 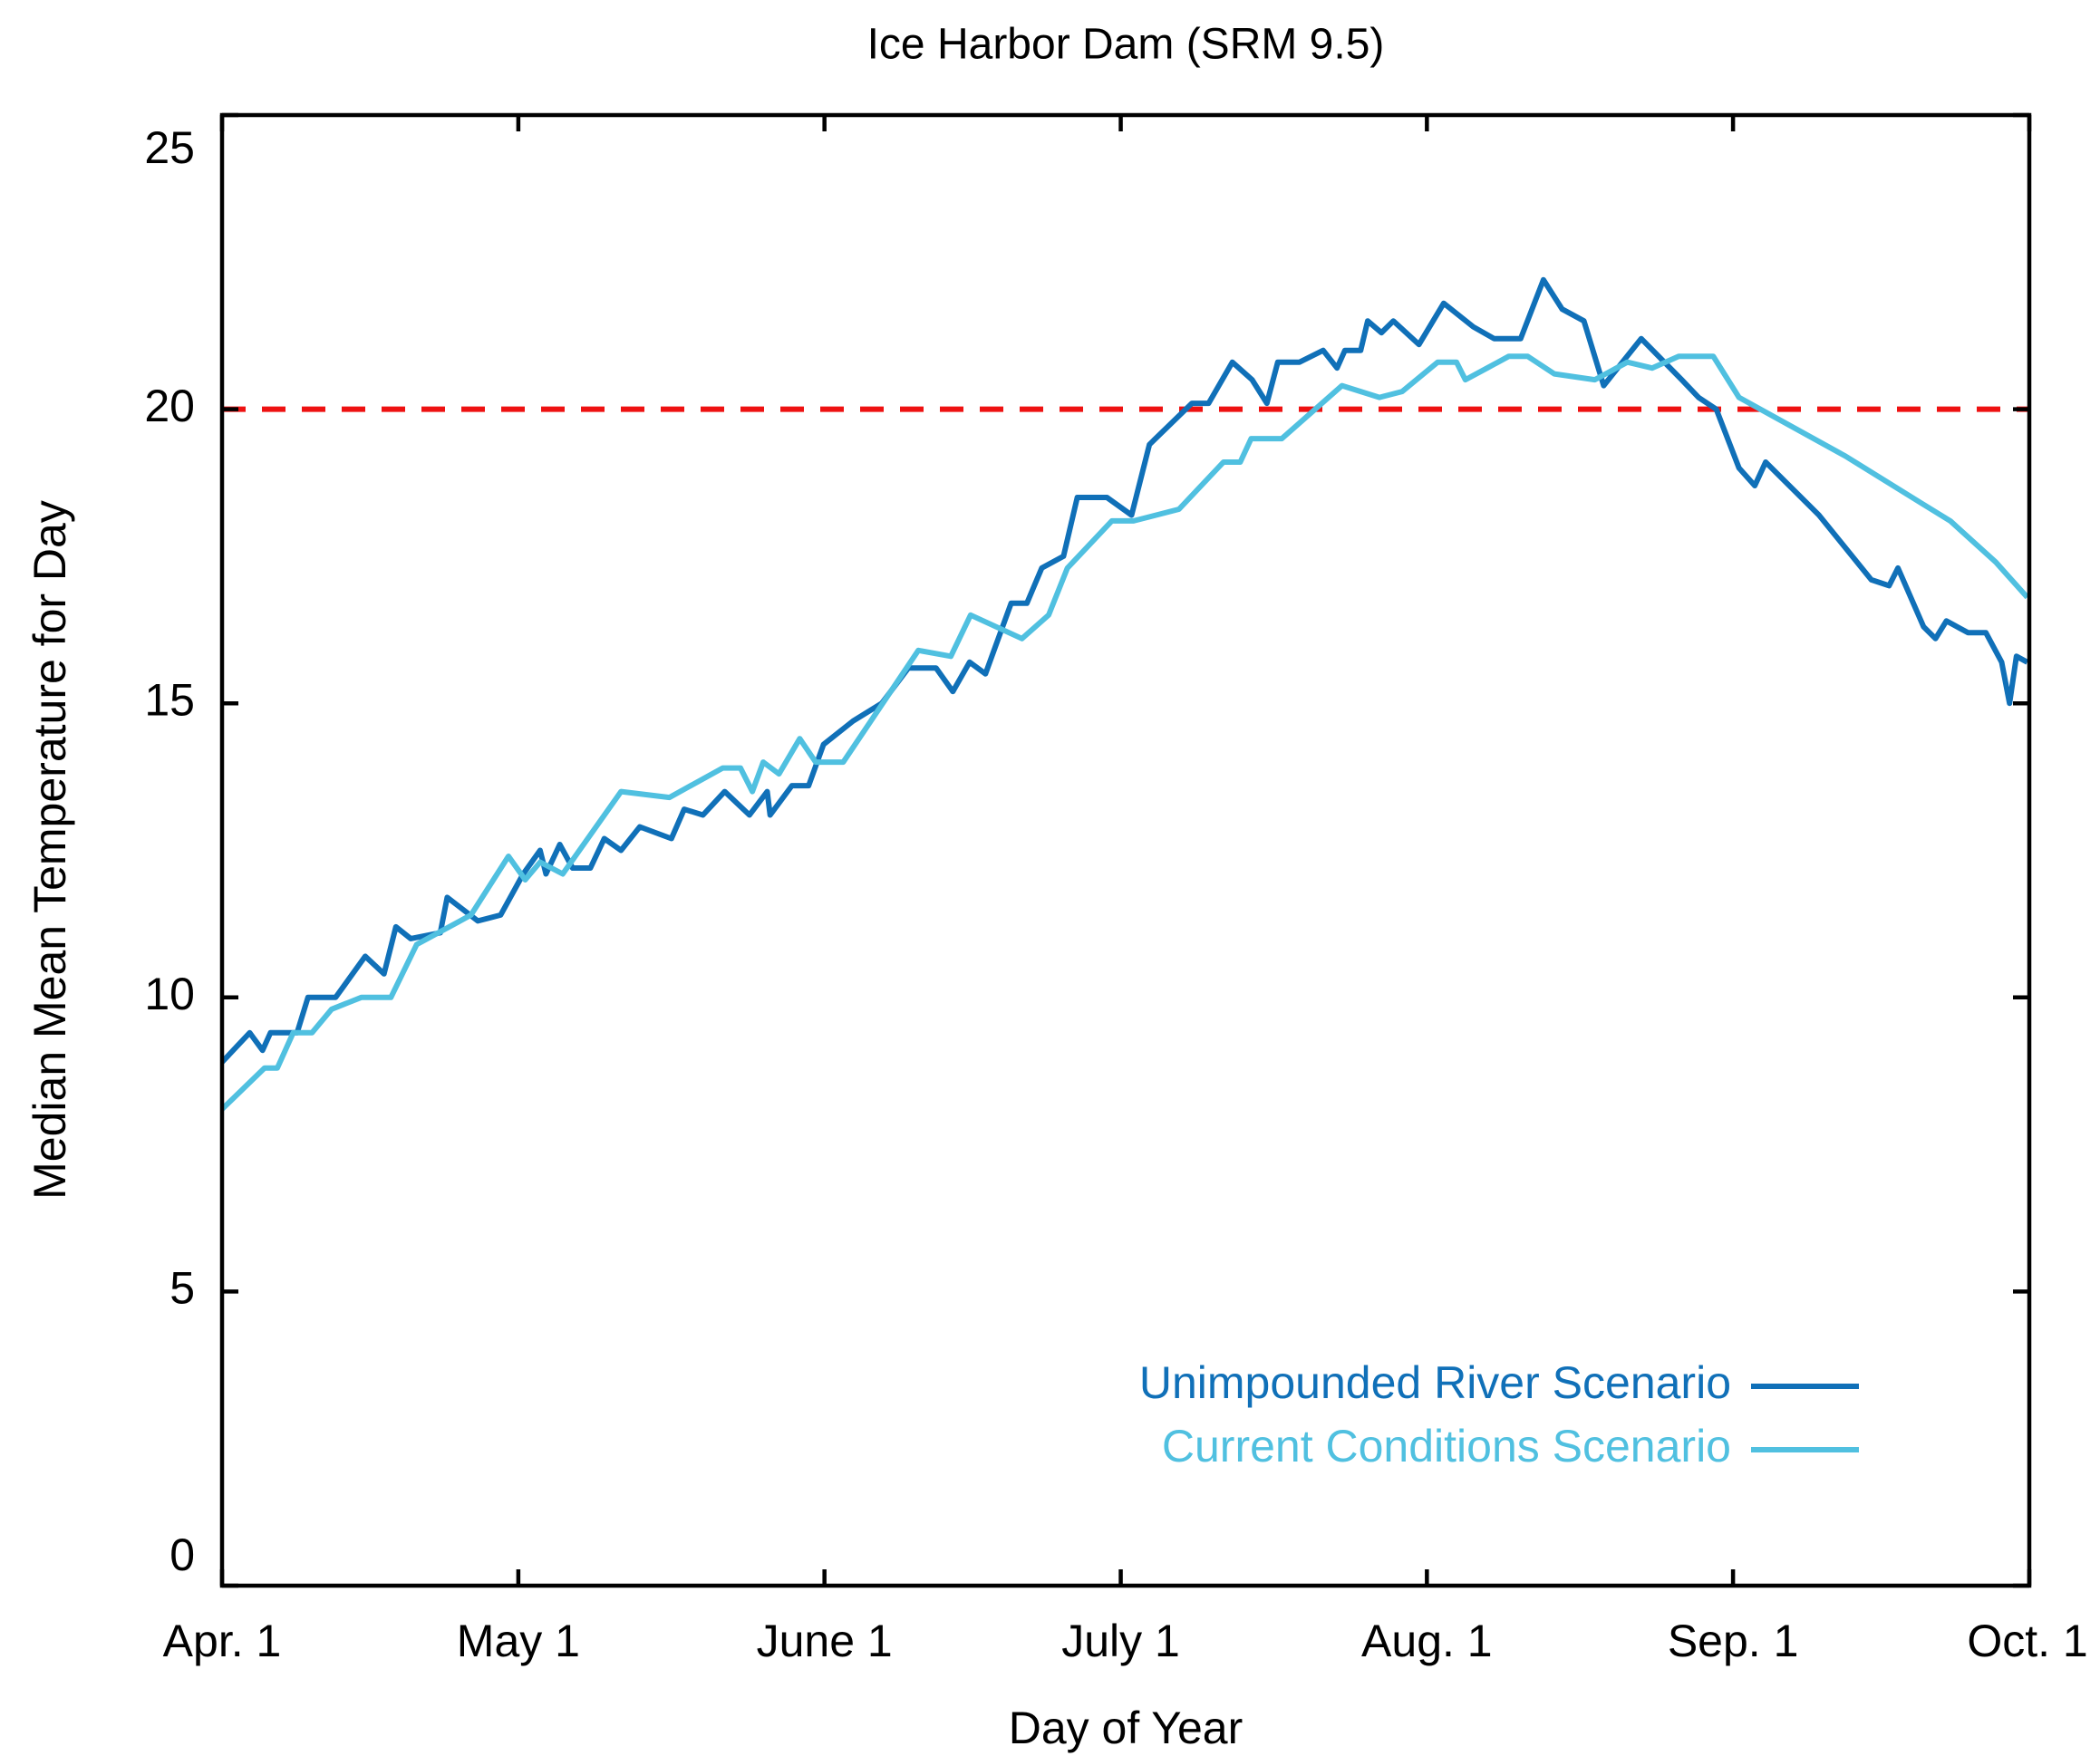 What do you see at coordinates (169, 699) in the screenshot?
I see `y-tick-label: 15` at bounding box center [169, 699].